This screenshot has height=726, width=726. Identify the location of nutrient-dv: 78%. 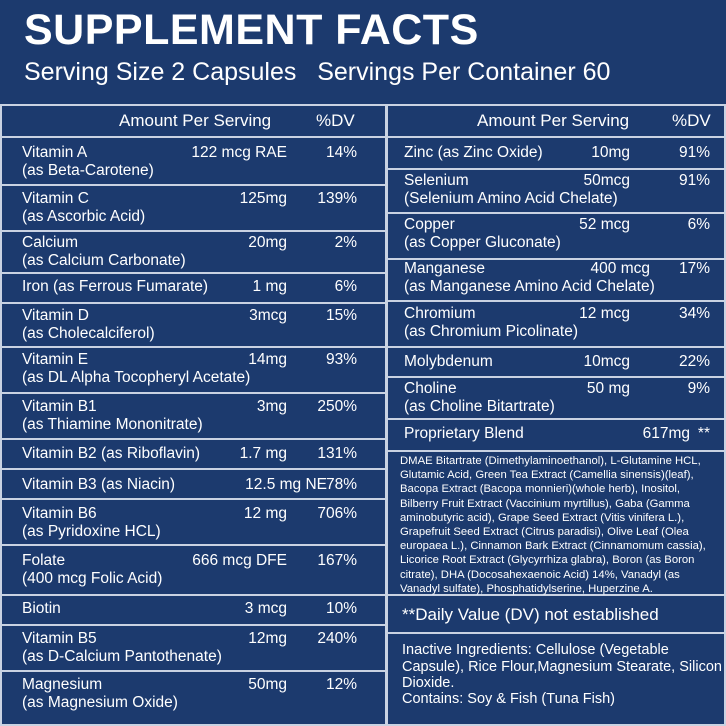
(341, 484).